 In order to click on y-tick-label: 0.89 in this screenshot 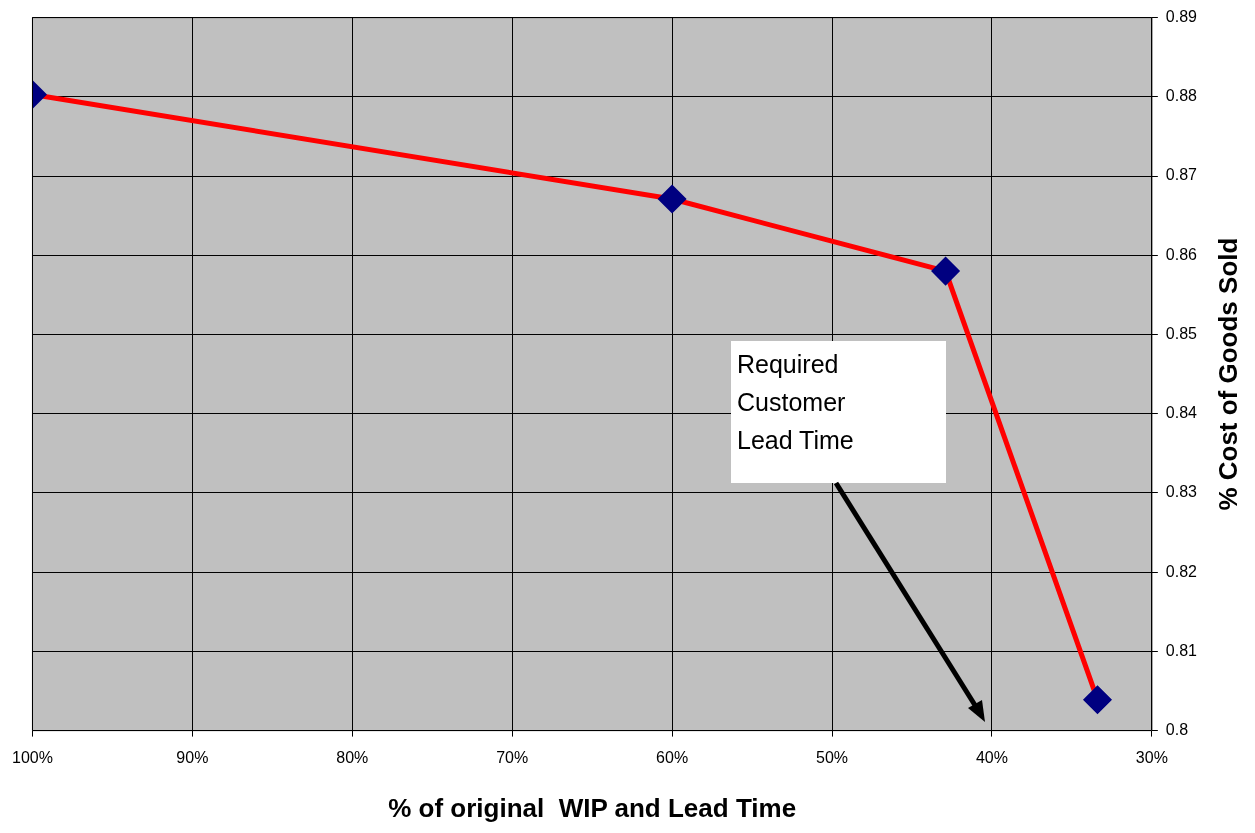, I will do `click(1181, 17)`.